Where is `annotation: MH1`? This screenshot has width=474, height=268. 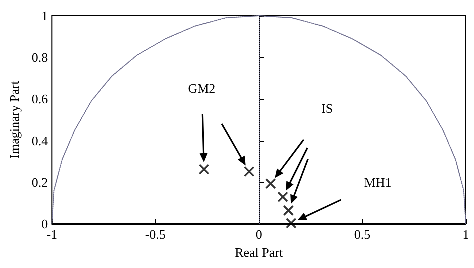 annotation: MH1 is located at coordinates (378, 182).